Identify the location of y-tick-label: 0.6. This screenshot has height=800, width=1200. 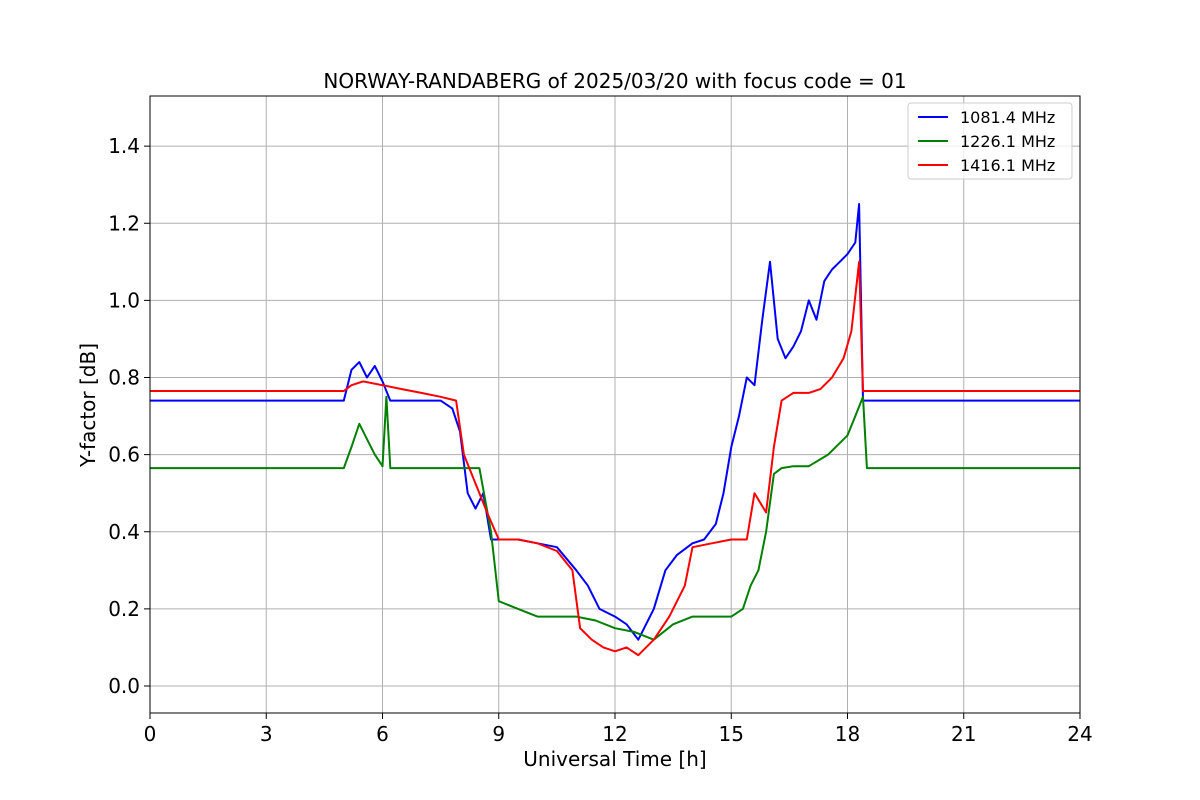
(124, 455).